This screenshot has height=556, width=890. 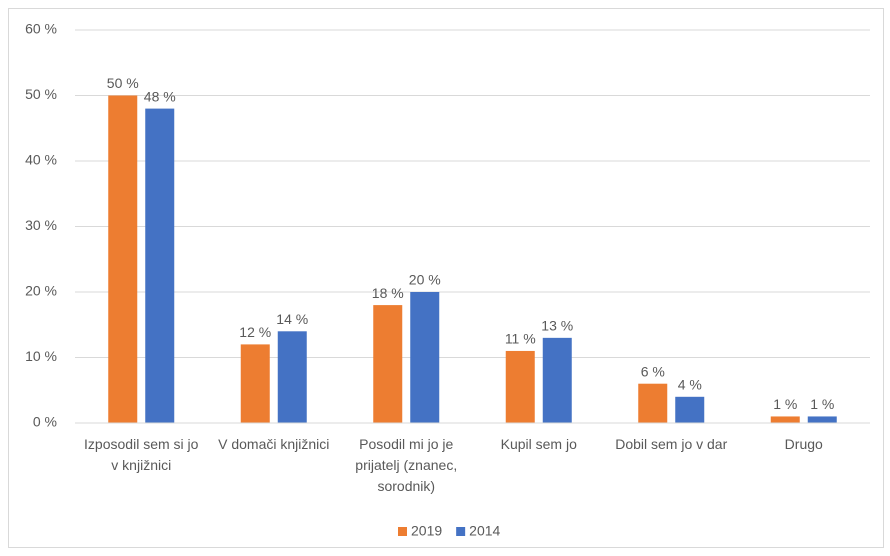 I want to click on y-tick-label: 50 %, so click(x=41, y=94).